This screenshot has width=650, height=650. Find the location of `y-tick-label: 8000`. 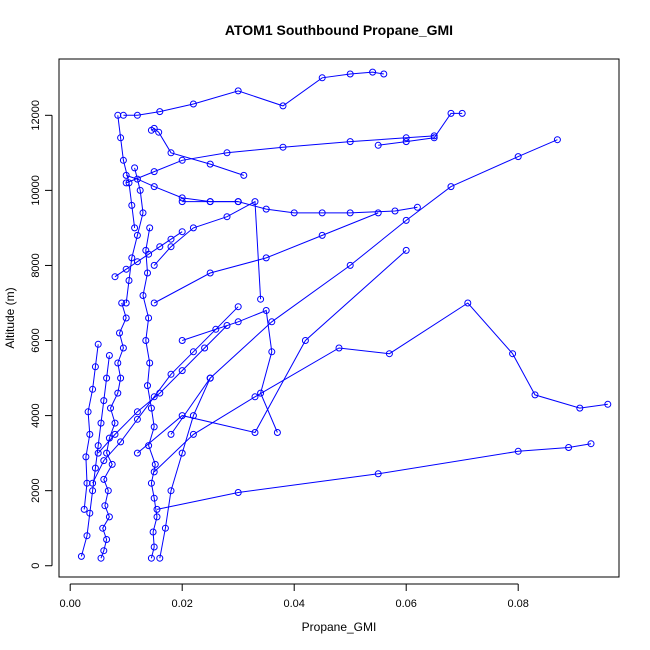

y-tick-label: 8000 is located at coordinates (36, 265).